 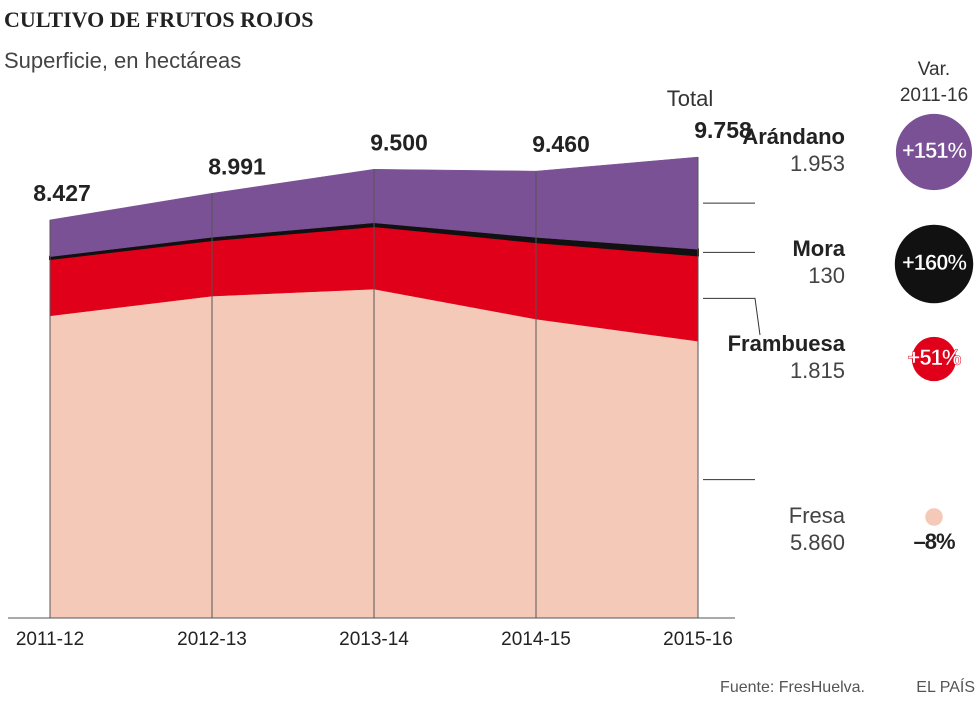 What do you see at coordinates (536, 639) in the screenshot?
I see `x-tick-label: 2014-15` at bounding box center [536, 639].